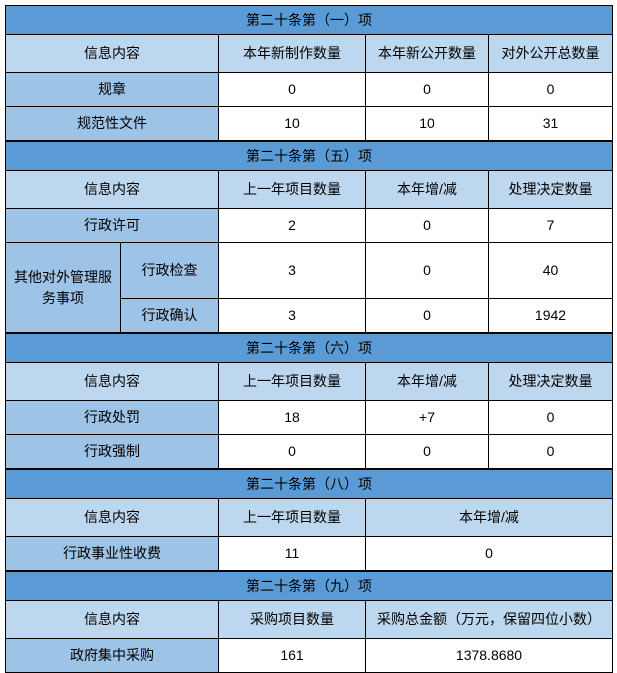 This screenshot has width=617, height=673. I want to click on section-title: 第二十条第（九）项, so click(309, 586).